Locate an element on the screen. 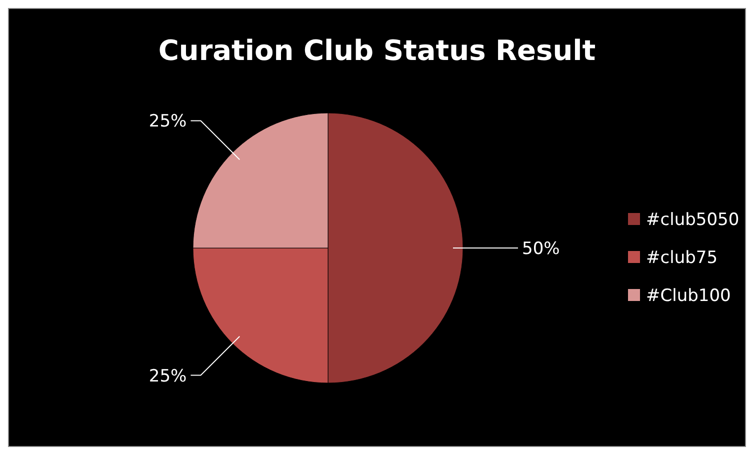 The width and height of the screenshot is (754, 455). legend-label: #Club100 is located at coordinates (688, 296).